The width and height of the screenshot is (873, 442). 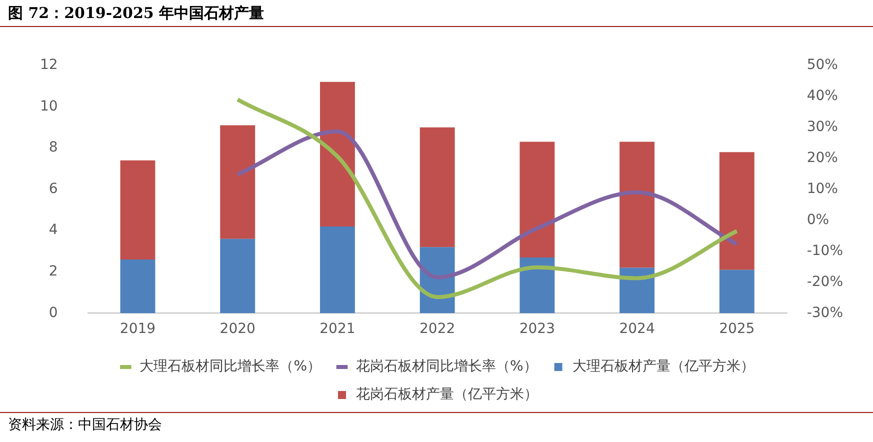 What do you see at coordinates (637, 329) in the screenshot?
I see `x-tick-label: 2024` at bounding box center [637, 329].